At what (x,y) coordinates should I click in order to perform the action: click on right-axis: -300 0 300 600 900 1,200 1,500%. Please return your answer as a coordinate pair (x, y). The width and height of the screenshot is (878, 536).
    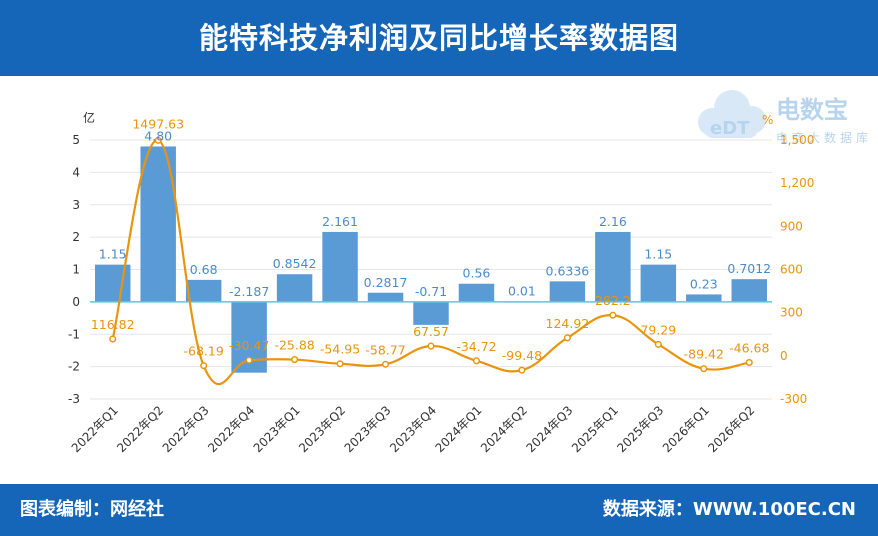
    Looking at the image, I should click on (788, 259).